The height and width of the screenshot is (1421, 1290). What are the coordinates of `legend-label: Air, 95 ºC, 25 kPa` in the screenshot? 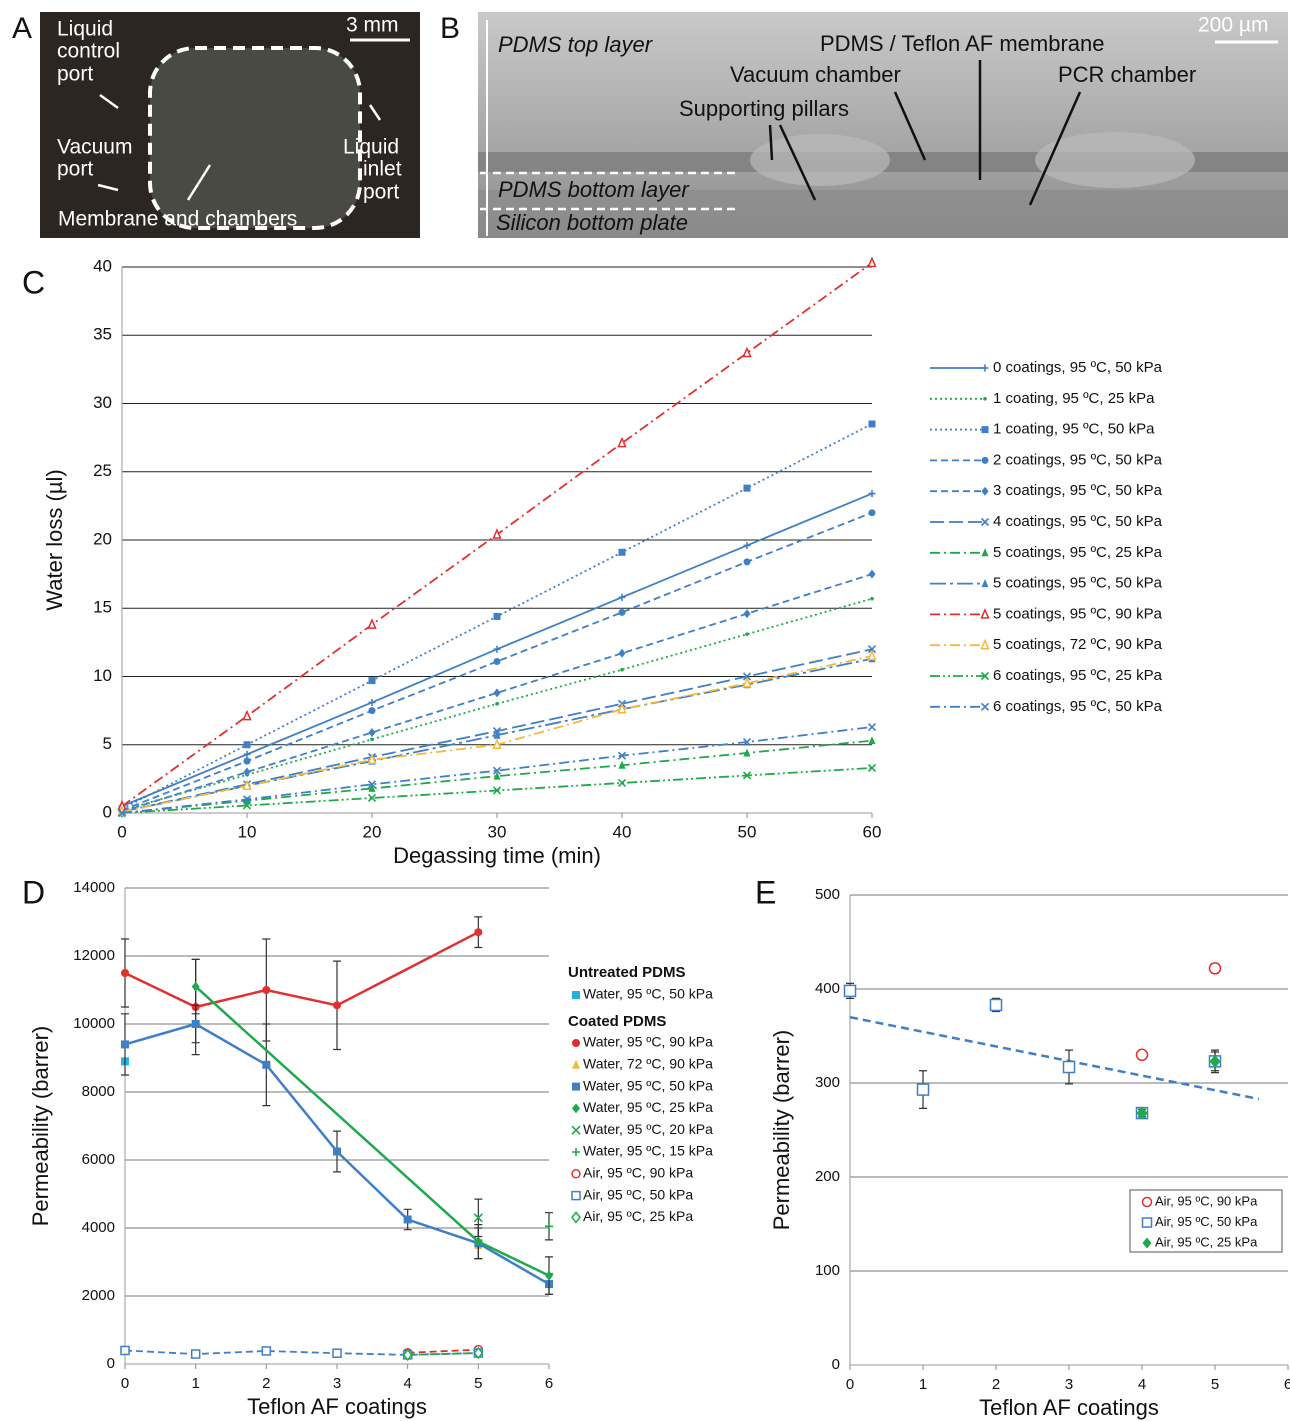 It's located at (638, 1216).